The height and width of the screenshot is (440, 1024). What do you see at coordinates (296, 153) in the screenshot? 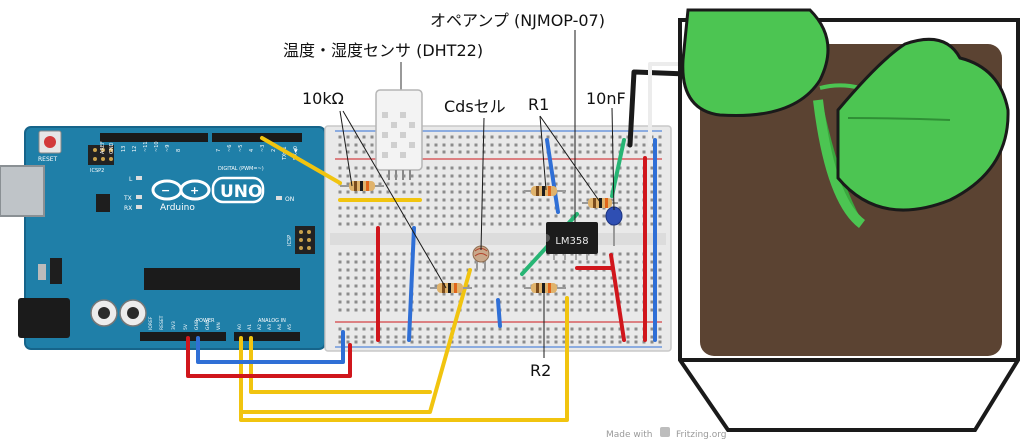
I see `svg-text: RX◀0` at bounding box center [296, 153].